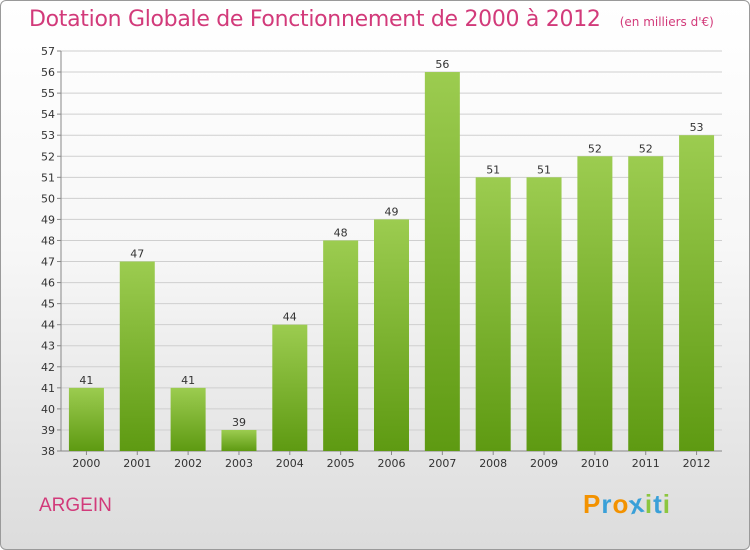 This screenshot has width=750, height=550. Describe the element at coordinates (48, 409) in the screenshot. I see `y-tick-label: 40` at that location.